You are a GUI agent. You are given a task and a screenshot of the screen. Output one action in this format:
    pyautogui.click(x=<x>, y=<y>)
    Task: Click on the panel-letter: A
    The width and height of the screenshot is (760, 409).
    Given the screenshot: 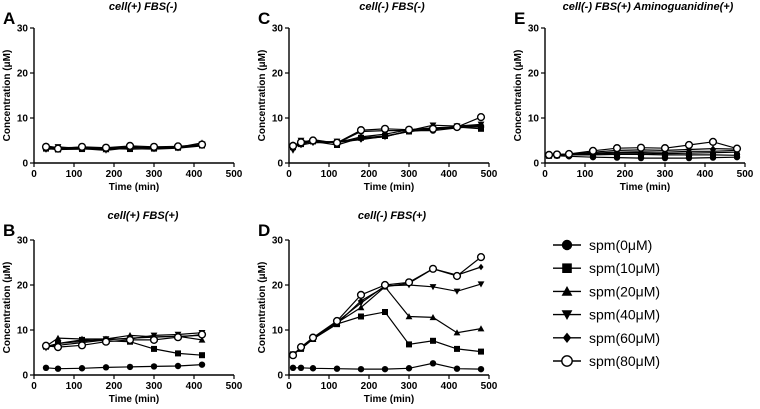 What is the action you would take?
    pyautogui.click(x=9, y=18)
    